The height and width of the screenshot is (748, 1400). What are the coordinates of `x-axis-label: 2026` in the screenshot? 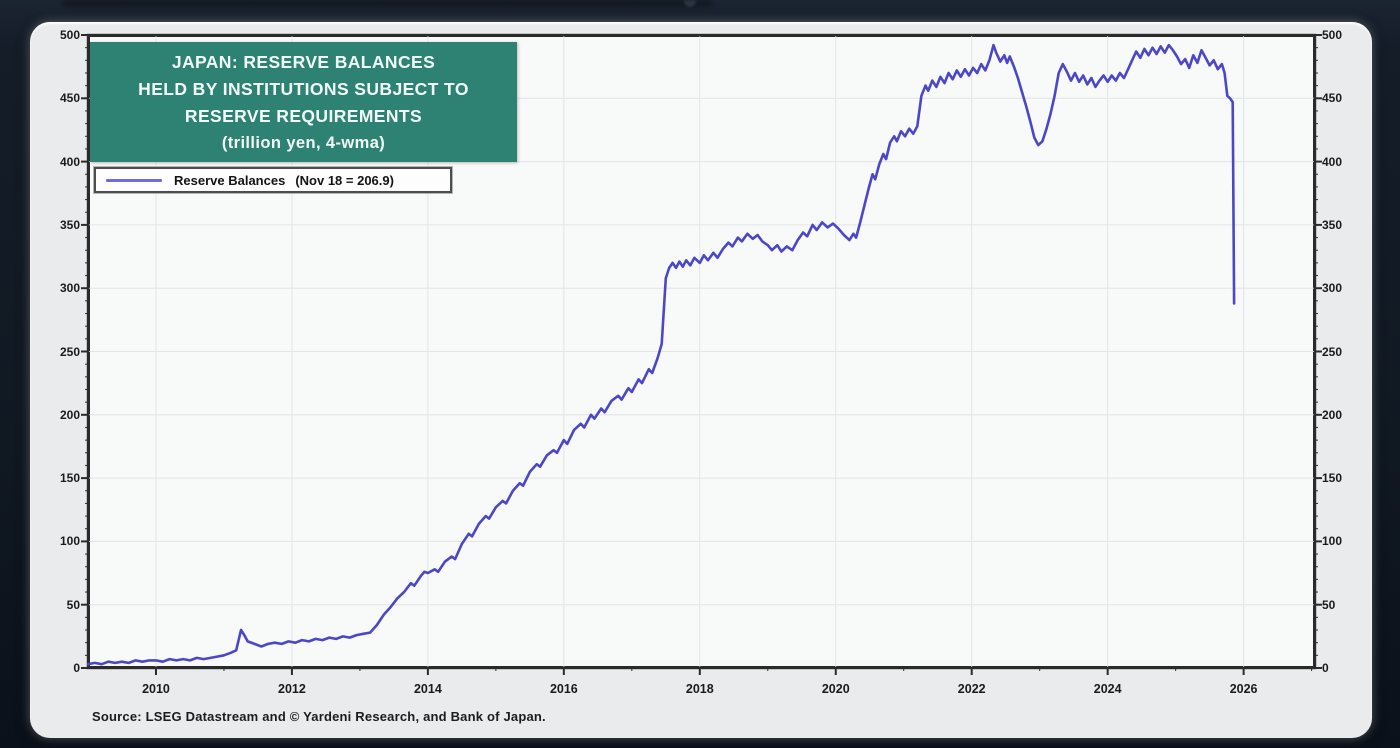 It's located at (1243, 689).